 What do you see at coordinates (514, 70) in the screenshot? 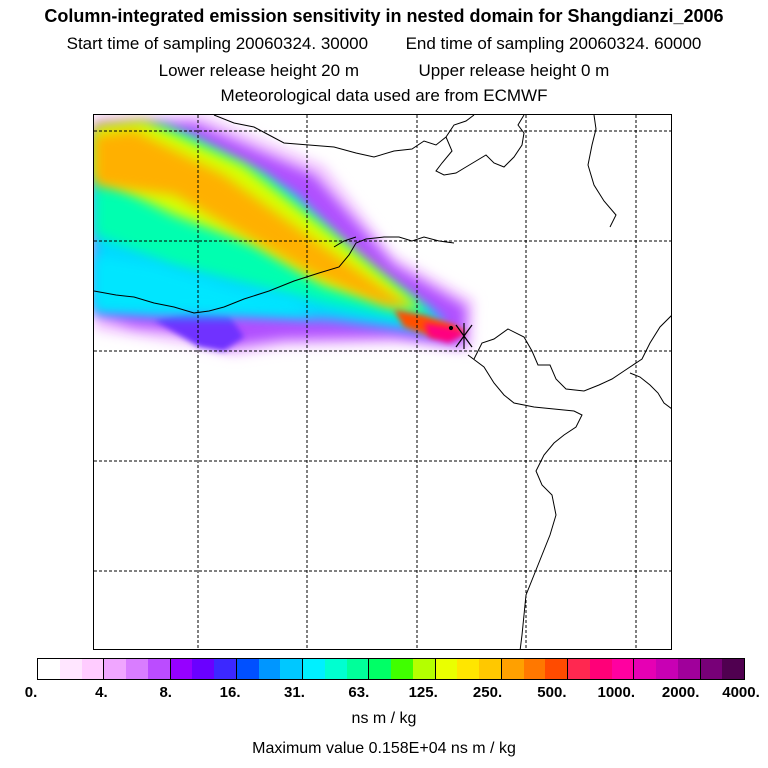
I see `upper-release-height: Upper release height 0 m` at bounding box center [514, 70].